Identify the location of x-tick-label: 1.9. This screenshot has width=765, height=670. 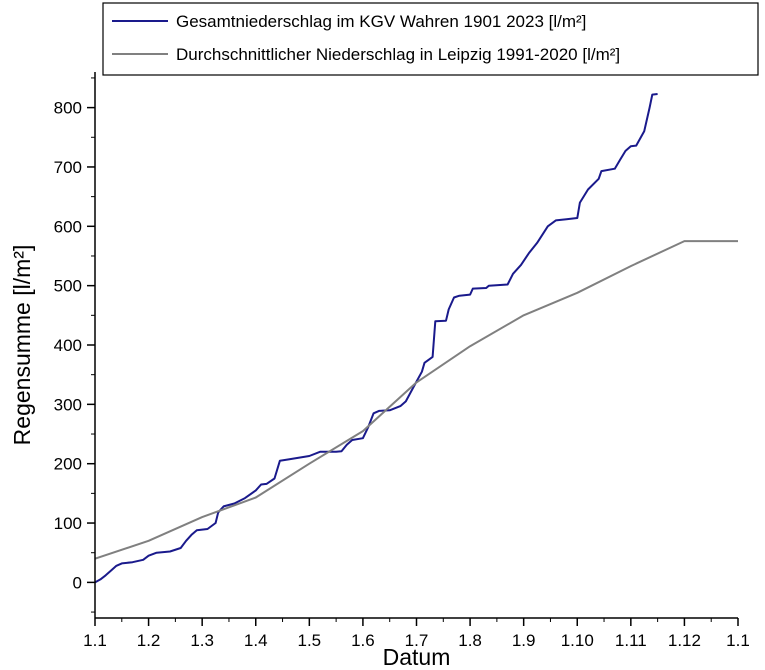
(524, 640).